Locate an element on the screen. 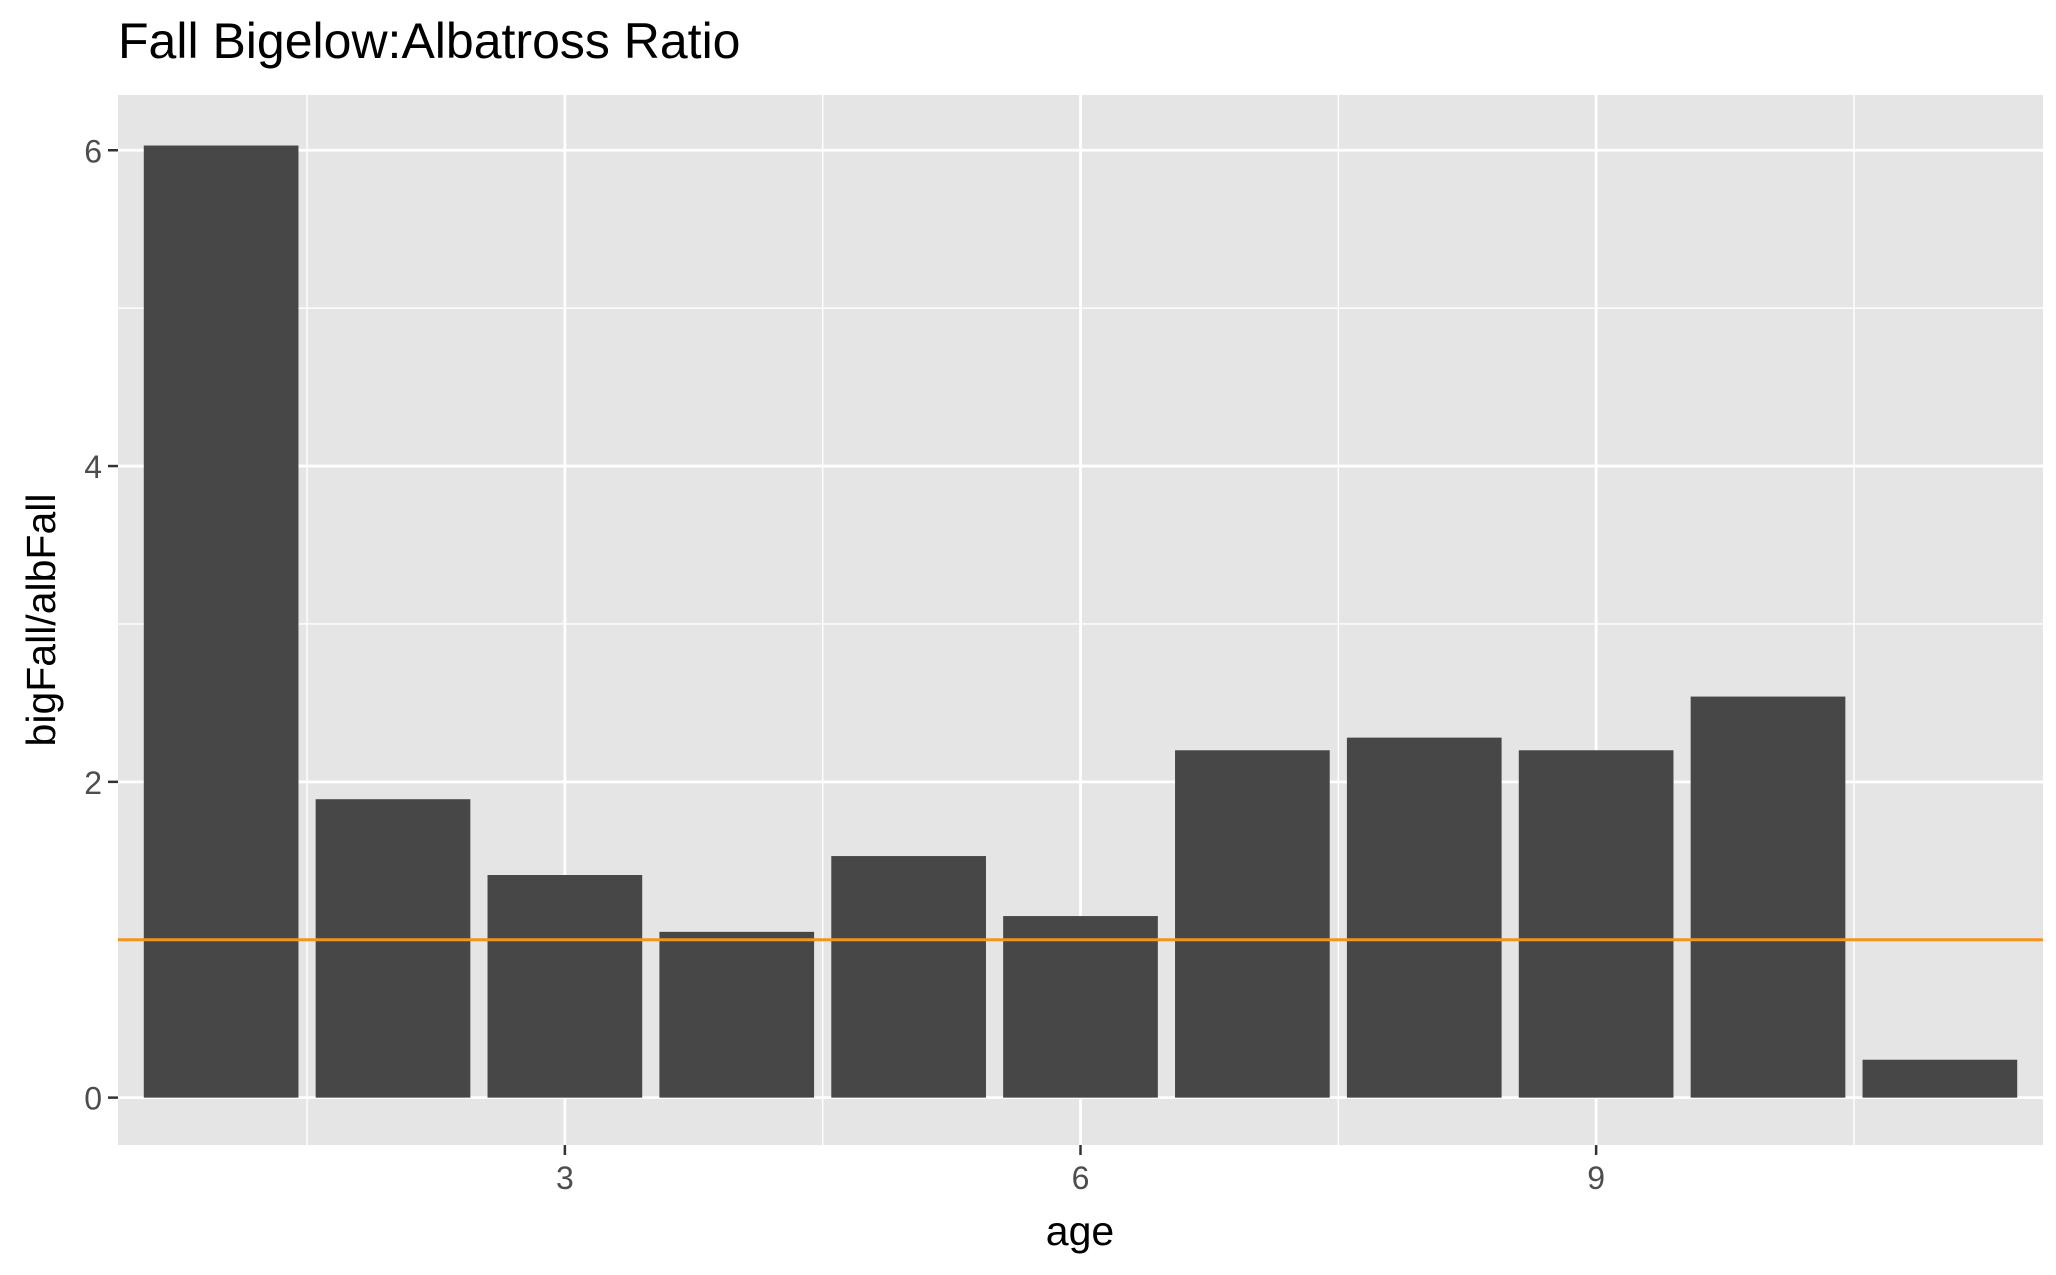  y-tick-label: 6 is located at coordinates (93, 151).